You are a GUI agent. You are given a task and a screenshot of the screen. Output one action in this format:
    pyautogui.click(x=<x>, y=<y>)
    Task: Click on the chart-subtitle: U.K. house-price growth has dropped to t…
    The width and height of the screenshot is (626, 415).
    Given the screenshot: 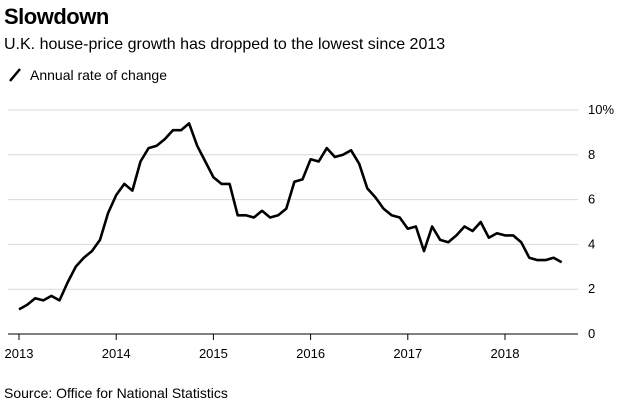 What is the action you would take?
    pyautogui.click(x=225, y=44)
    